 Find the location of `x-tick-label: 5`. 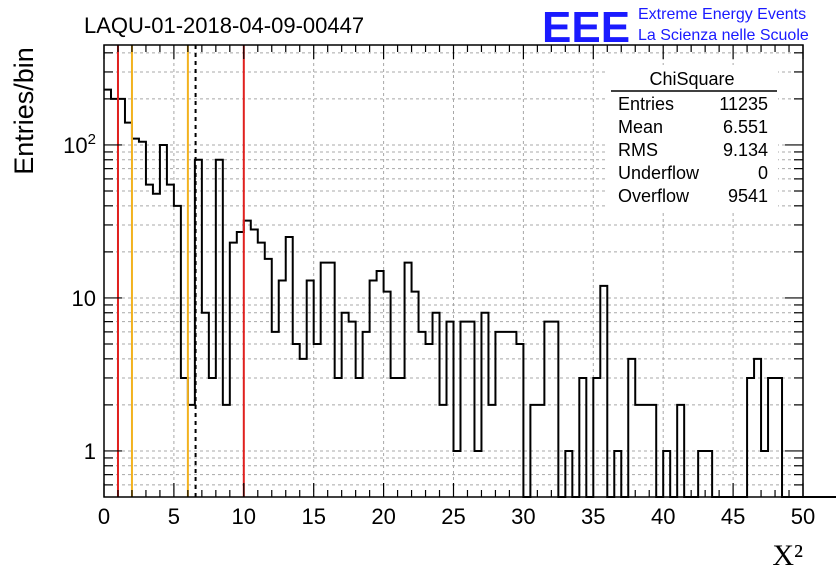

x-tick-label: 5 is located at coordinates (174, 516).